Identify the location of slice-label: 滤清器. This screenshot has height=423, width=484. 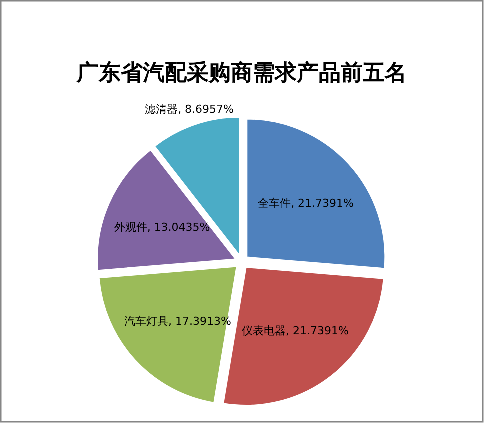
(161, 109).